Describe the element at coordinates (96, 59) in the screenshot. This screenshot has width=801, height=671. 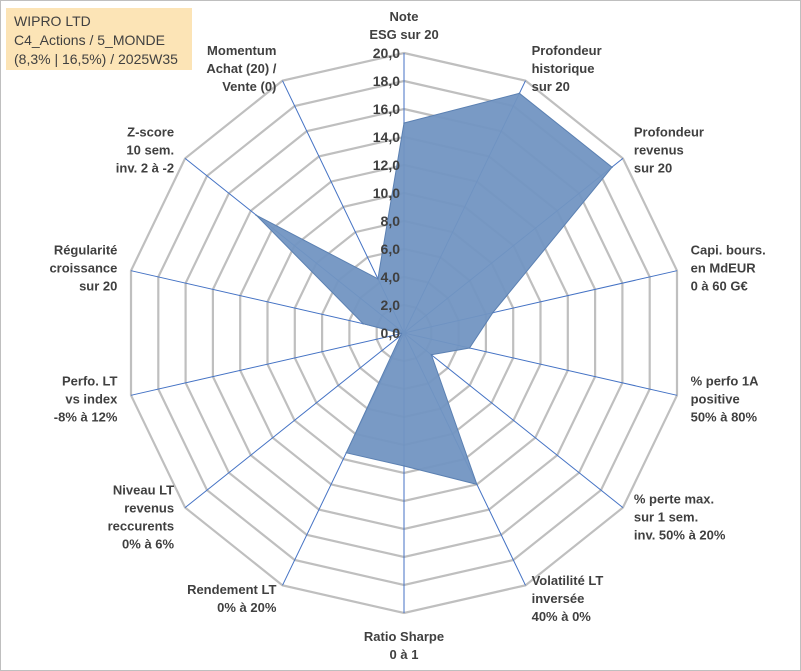
I see `rates-week-line: (8,3% | 16,5%) / 2025W35` at that location.